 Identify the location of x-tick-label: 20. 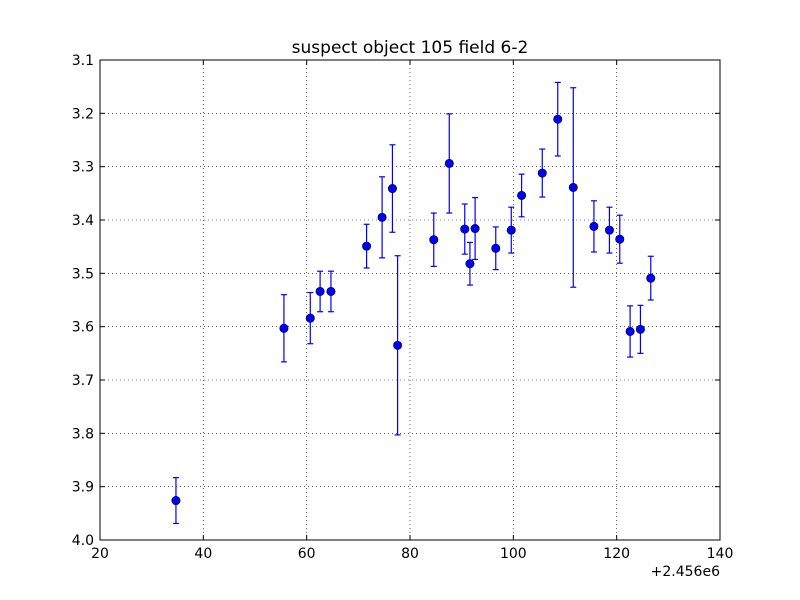
(100, 554).